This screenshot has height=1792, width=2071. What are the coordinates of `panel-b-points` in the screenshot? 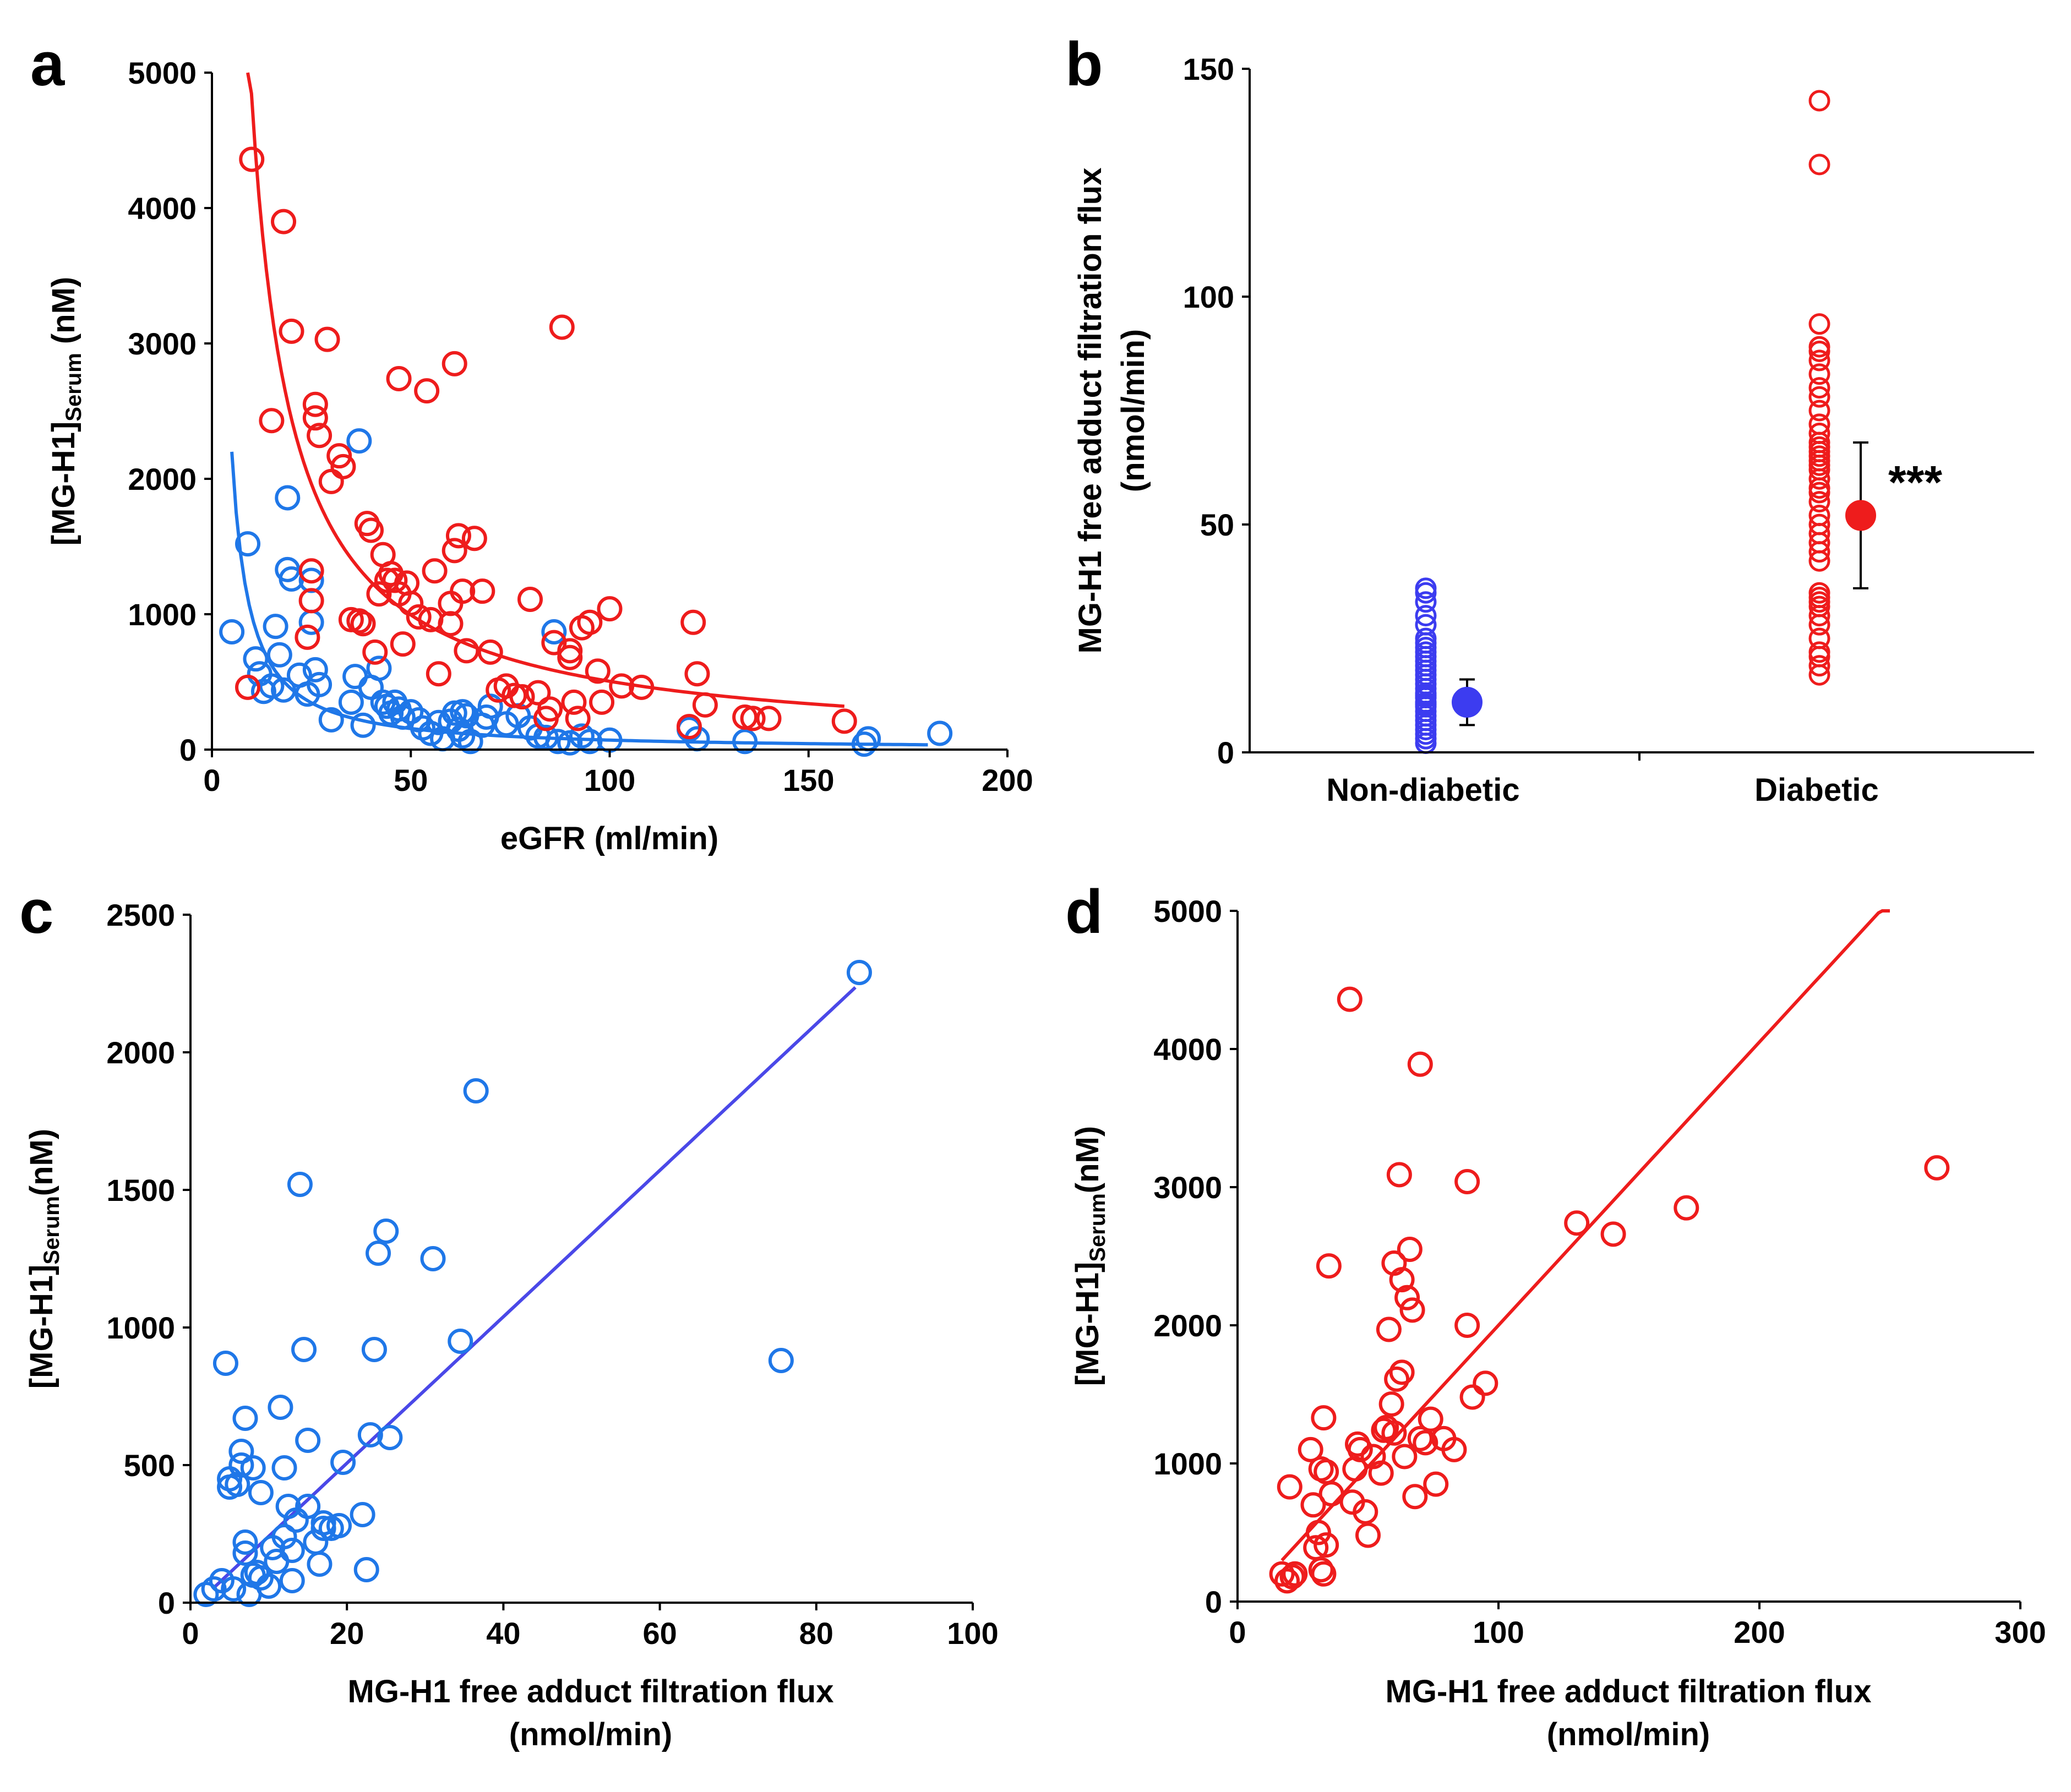 It's located at (1645, 422).